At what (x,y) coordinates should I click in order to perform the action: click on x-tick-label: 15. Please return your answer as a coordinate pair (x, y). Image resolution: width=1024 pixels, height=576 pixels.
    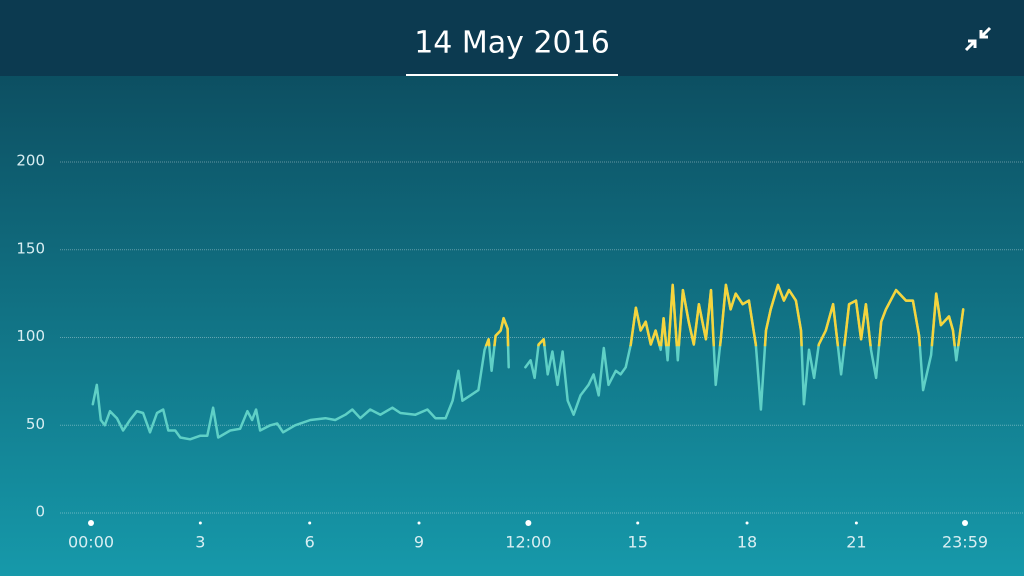
    Looking at the image, I should click on (638, 542).